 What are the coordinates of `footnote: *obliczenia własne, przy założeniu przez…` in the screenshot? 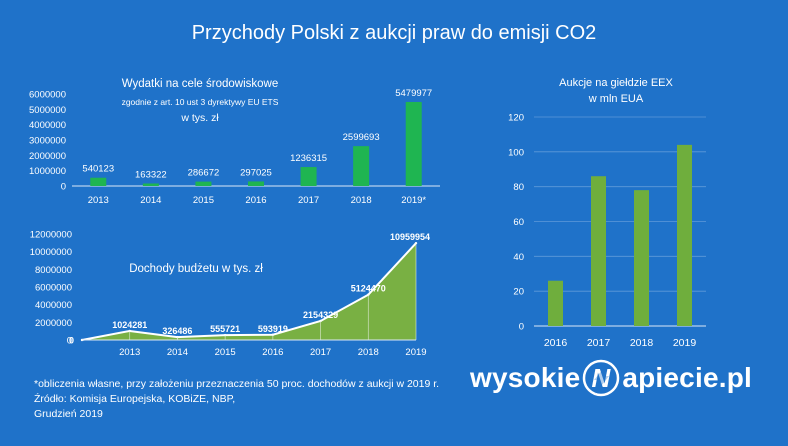 It's located at (236, 399).